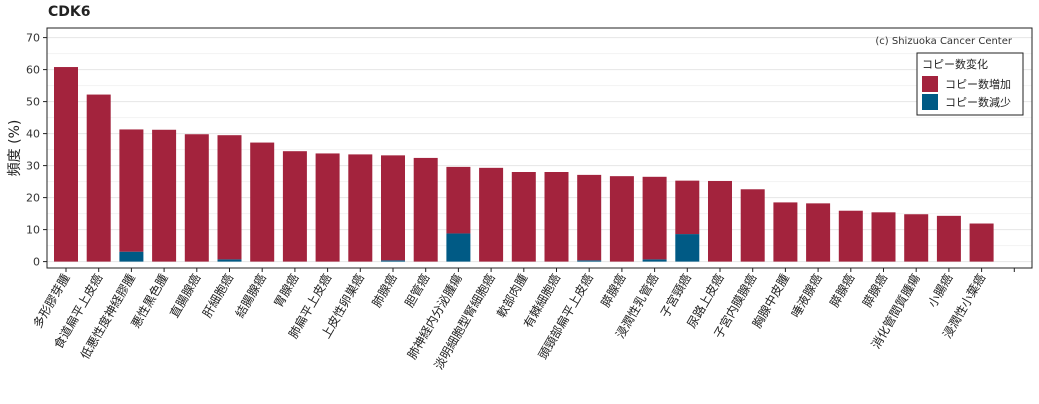 The height and width of the screenshot is (404, 1039). I want to click on x-tick-label: 小腸癌, so click(939, 290).